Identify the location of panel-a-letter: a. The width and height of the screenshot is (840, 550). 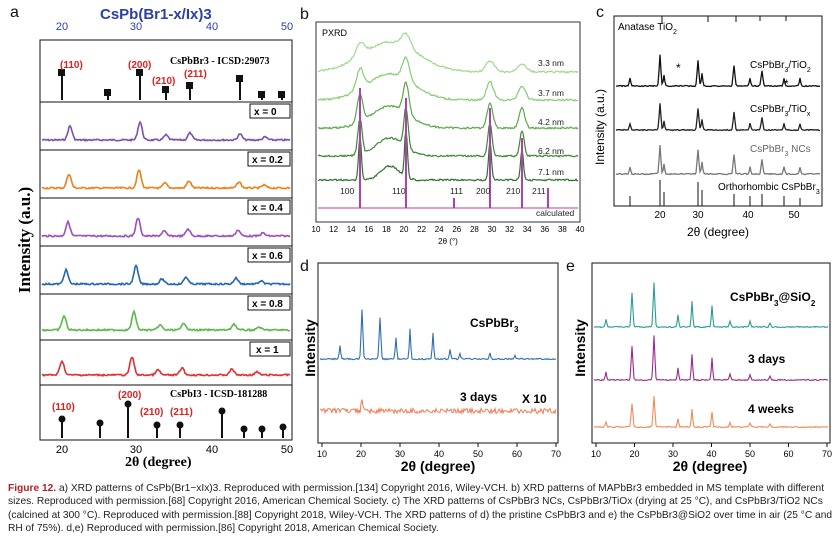
(14, 12).